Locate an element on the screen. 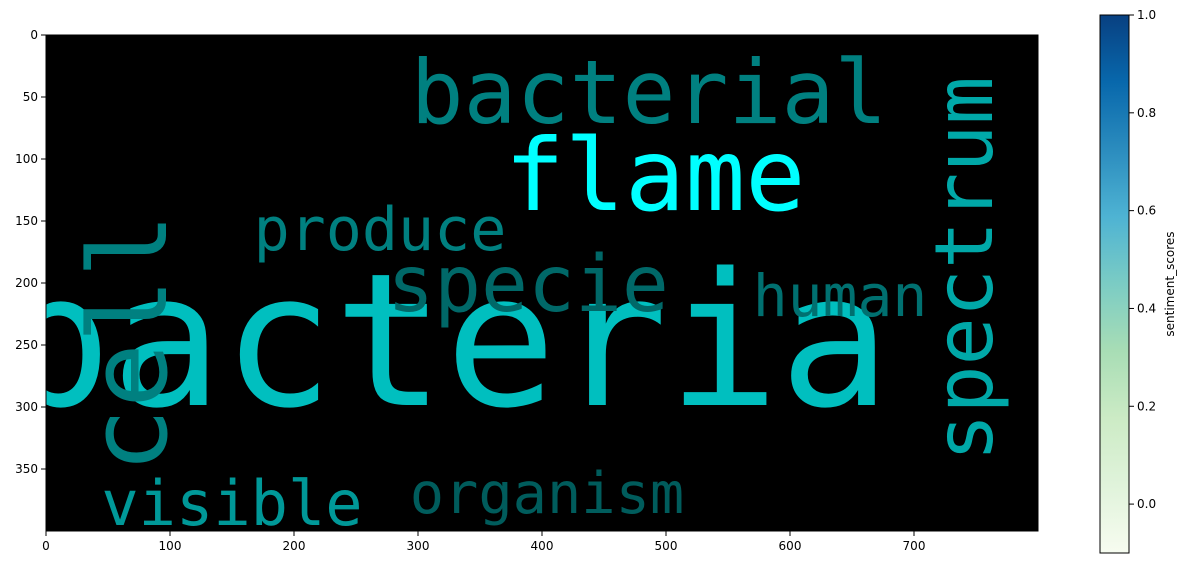  y-tick-label: 350 is located at coordinates (26, 469).